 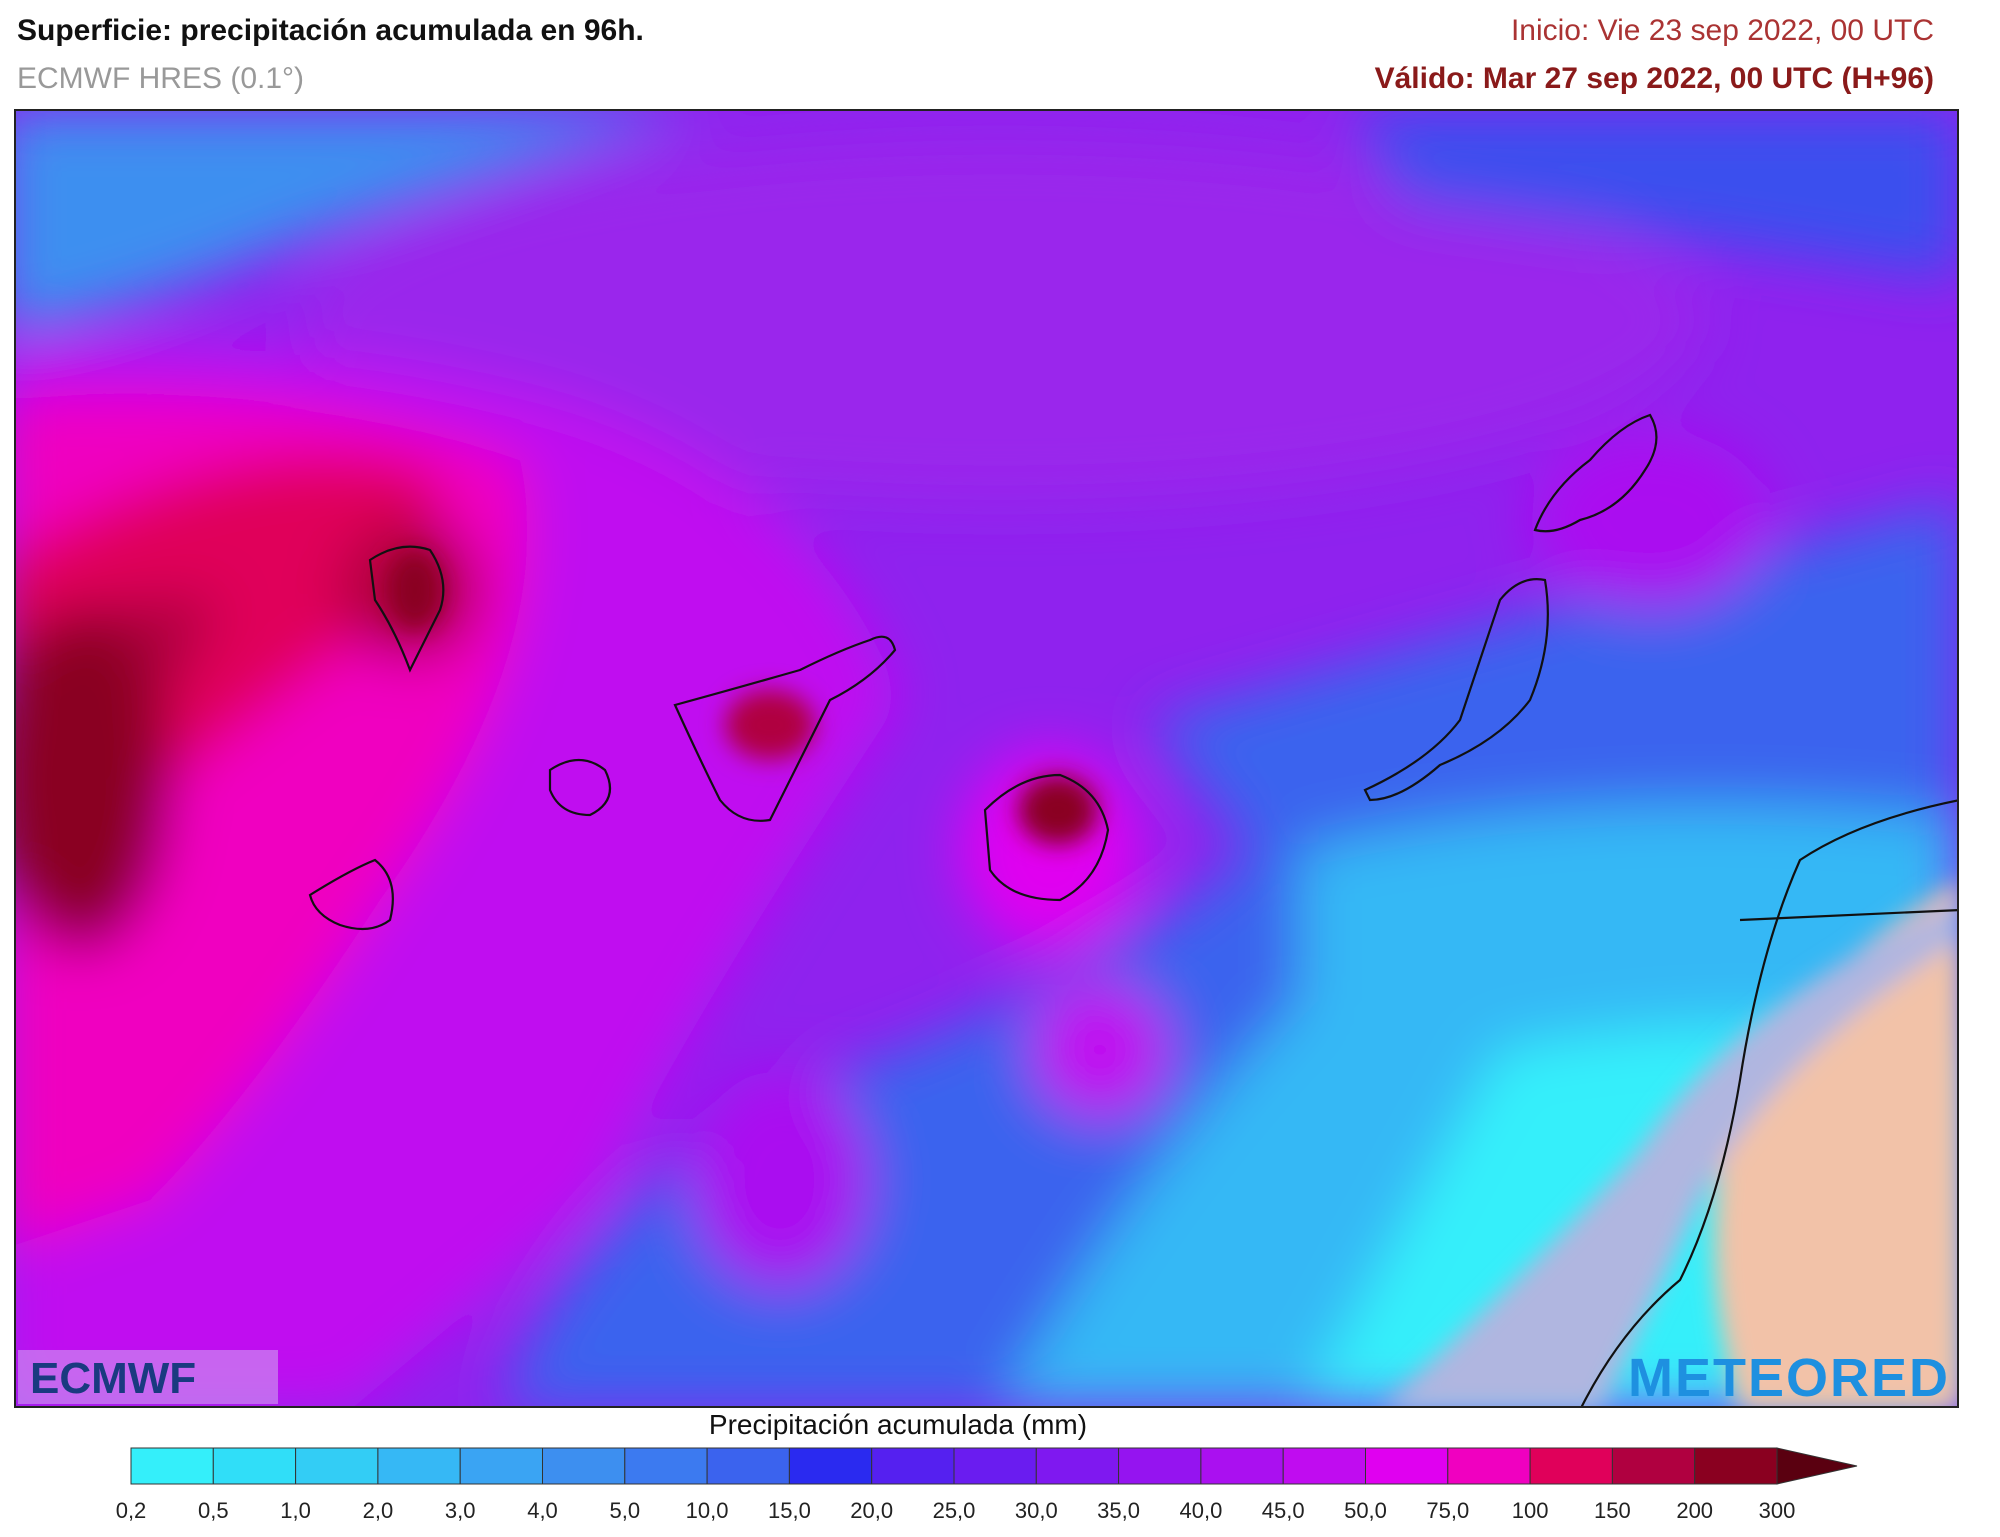 What do you see at coordinates (213, 1510) in the screenshot?
I see `legend-label: 0,5` at bounding box center [213, 1510].